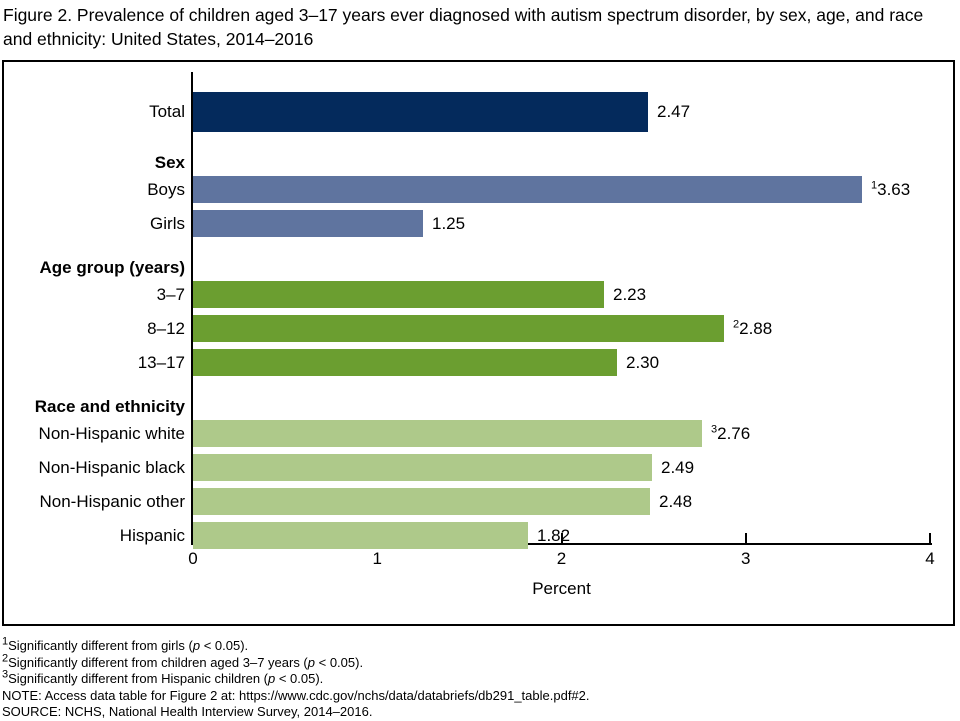  Describe the element at coordinates (193, 558) in the screenshot. I see `x-axis-tick-label: 0` at that location.